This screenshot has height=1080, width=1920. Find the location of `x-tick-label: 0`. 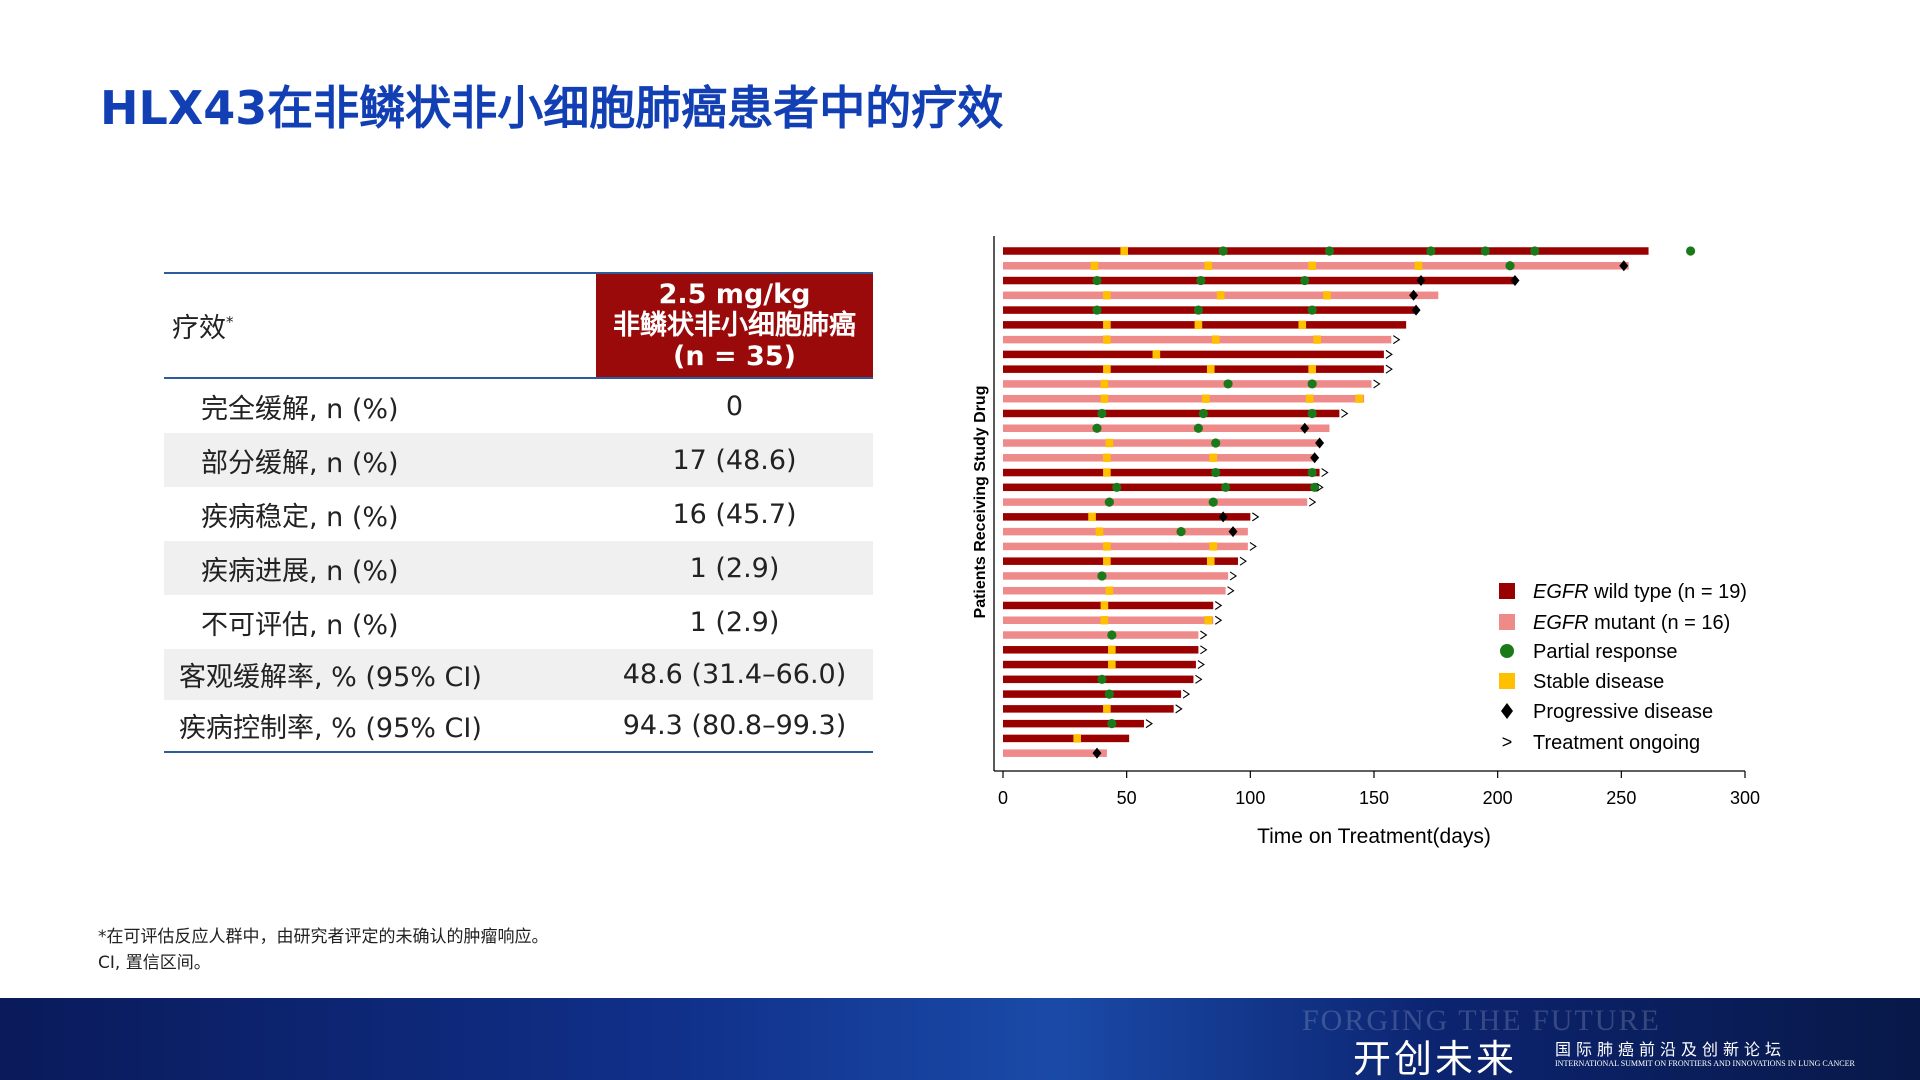

x-tick-label: 0 is located at coordinates (1003, 798).